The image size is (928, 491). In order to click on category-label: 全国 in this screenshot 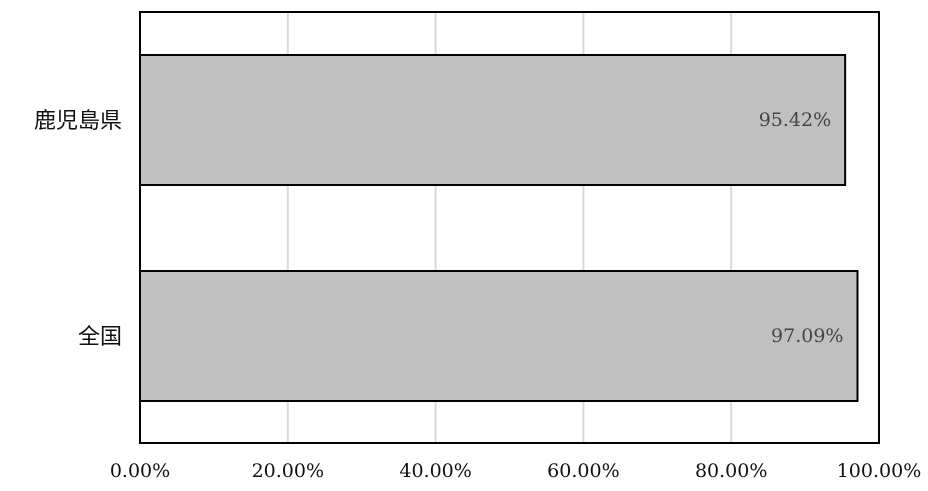, I will do `click(100, 337)`.